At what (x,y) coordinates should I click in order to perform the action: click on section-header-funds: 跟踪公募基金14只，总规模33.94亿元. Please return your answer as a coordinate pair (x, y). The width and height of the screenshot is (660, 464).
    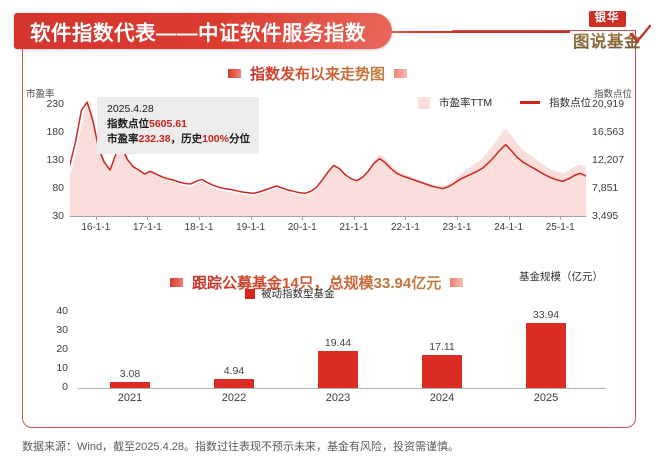
    Looking at the image, I should click on (317, 282).